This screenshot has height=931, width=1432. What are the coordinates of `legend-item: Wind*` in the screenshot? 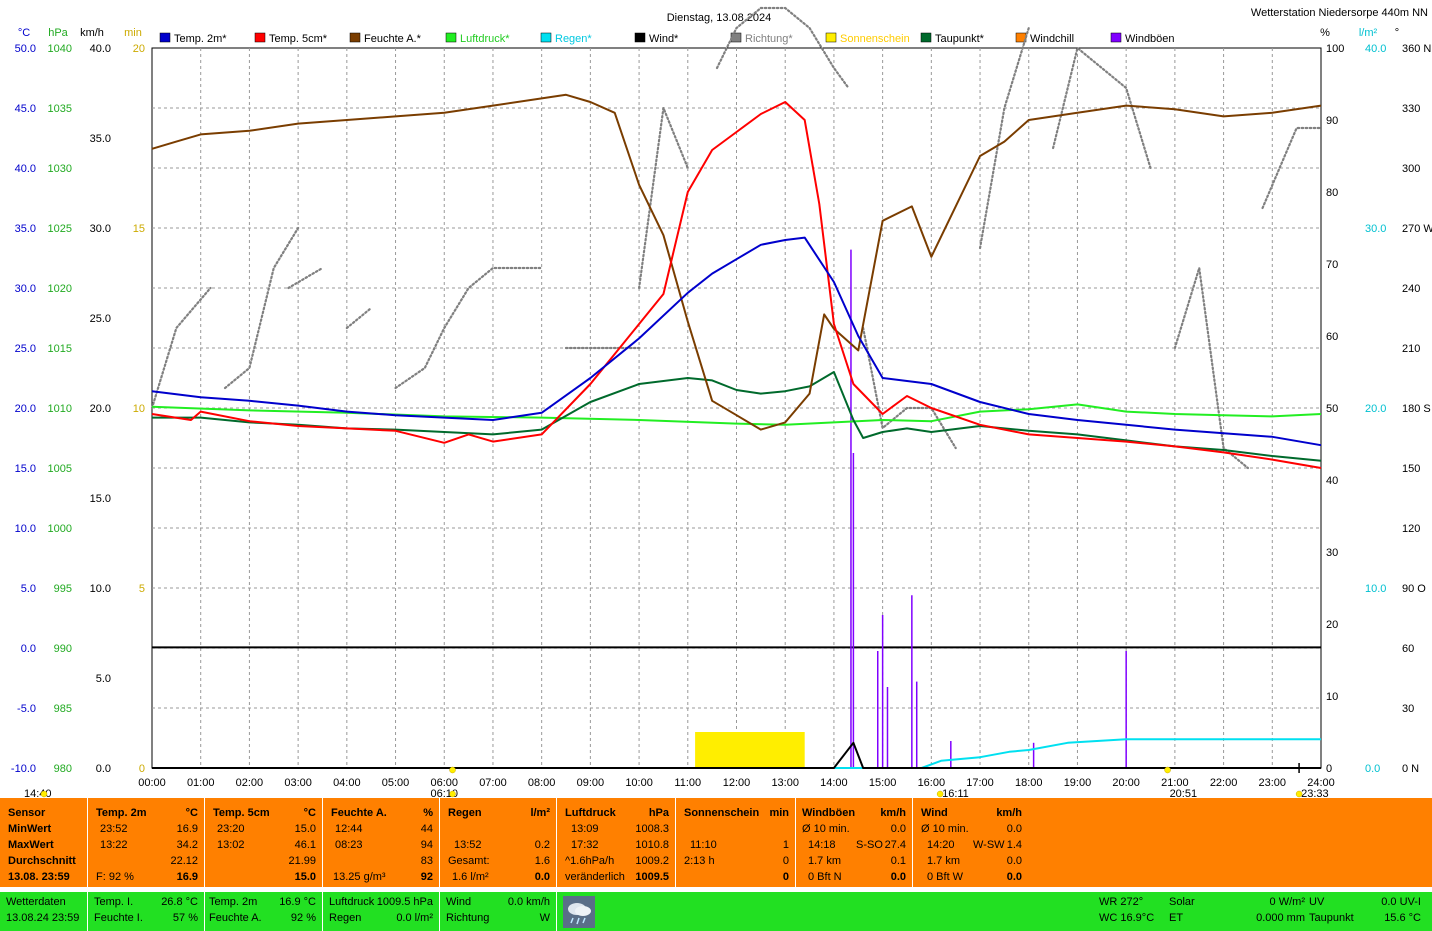 It's located at (656, 38).